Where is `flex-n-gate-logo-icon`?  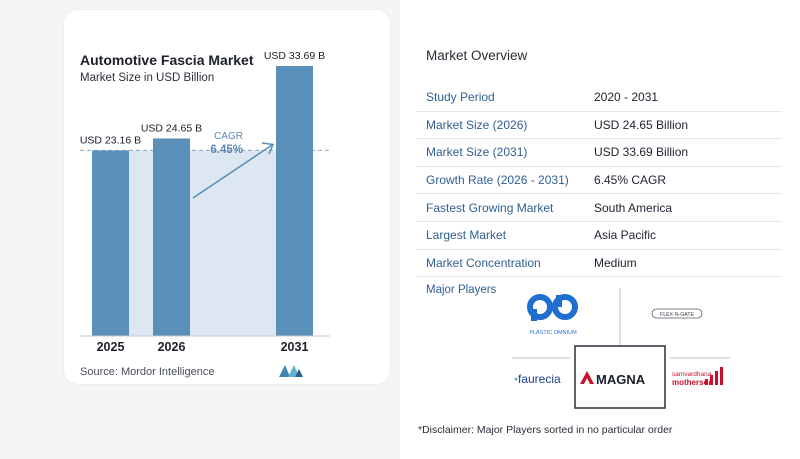 flex-n-gate-logo-icon is located at coordinates (677, 313).